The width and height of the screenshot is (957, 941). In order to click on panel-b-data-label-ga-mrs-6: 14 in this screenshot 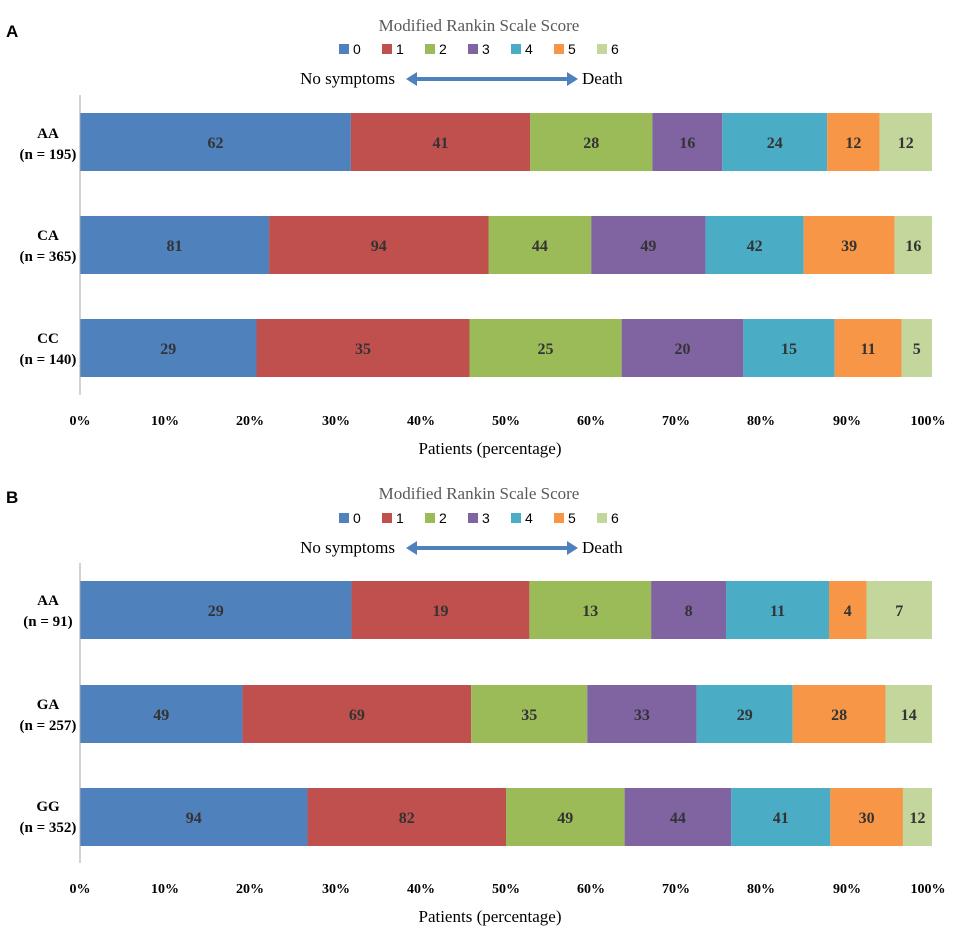, I will do `click(909, 715)`.